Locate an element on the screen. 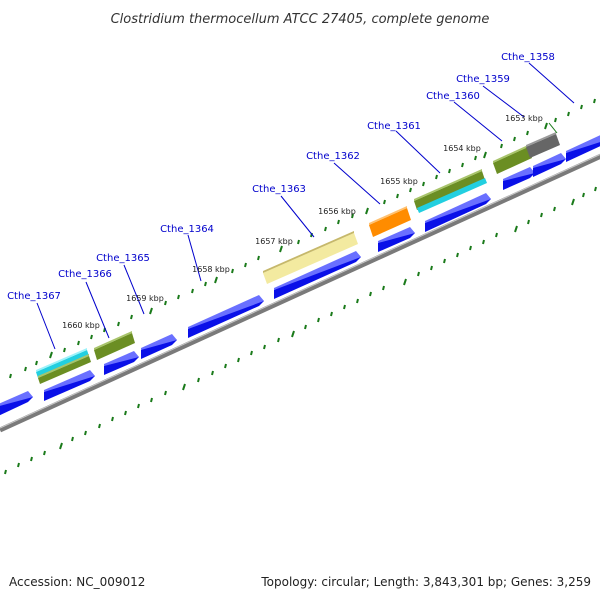  kbp-label: 1653 kbp is located at coordinates (524, 118).